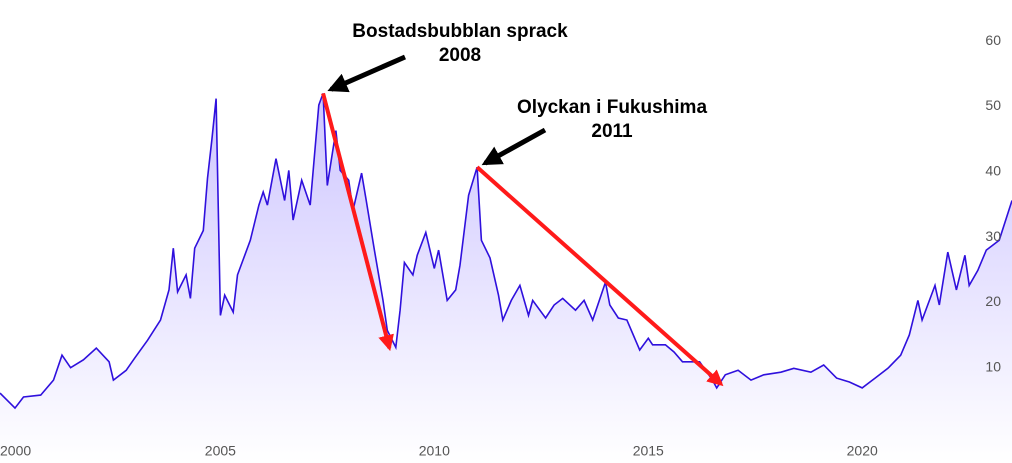 This screenshot has height=463, width=1012. I want to click on x-tick-label: 2020, so click(862, 451).